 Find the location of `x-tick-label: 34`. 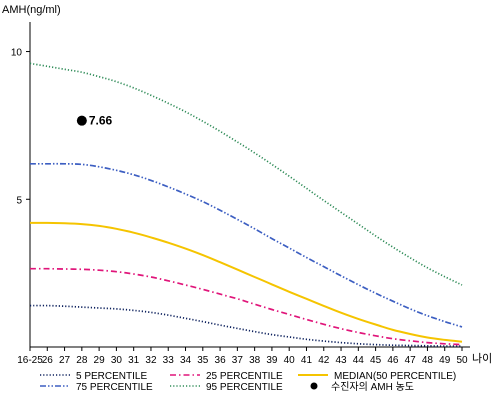

x-tick-label: 34 is located at coordinates (186, 360).